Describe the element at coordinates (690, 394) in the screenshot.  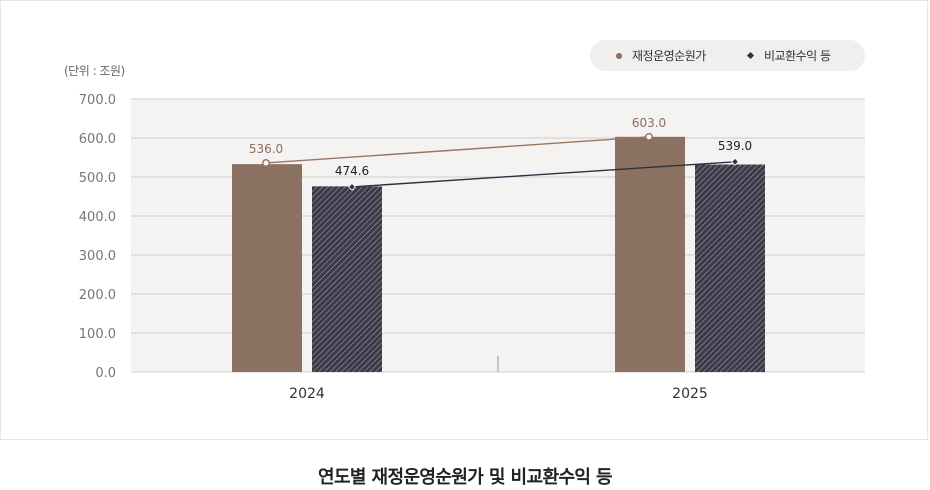
I see `x-tick-label: 2025` at that location.